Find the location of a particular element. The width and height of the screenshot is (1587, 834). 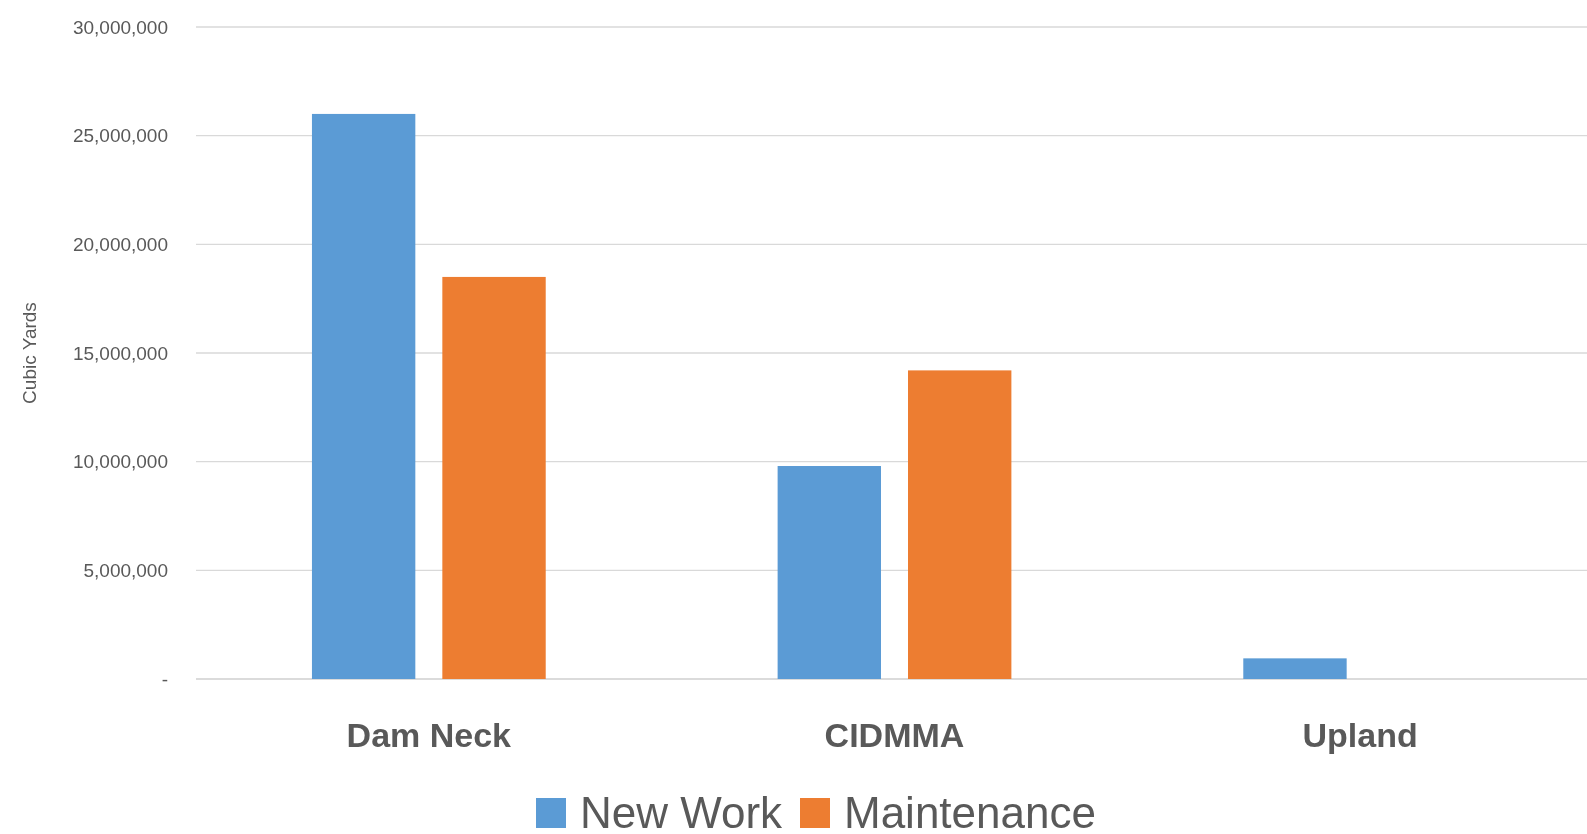

y-tick-label: 15,000,000 is located at coordinates (120, 353).